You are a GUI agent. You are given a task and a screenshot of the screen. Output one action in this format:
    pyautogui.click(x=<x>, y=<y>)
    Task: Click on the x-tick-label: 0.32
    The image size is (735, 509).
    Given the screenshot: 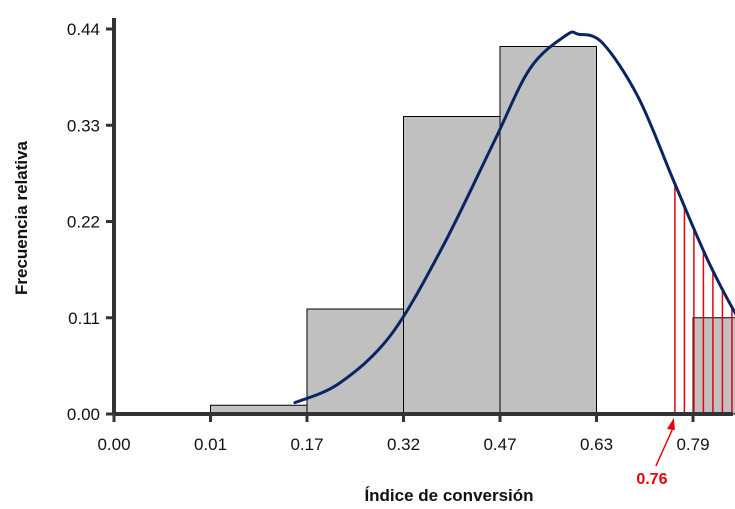 What is the action you would take?
    pyautogui.click(x=403, y=444)
    